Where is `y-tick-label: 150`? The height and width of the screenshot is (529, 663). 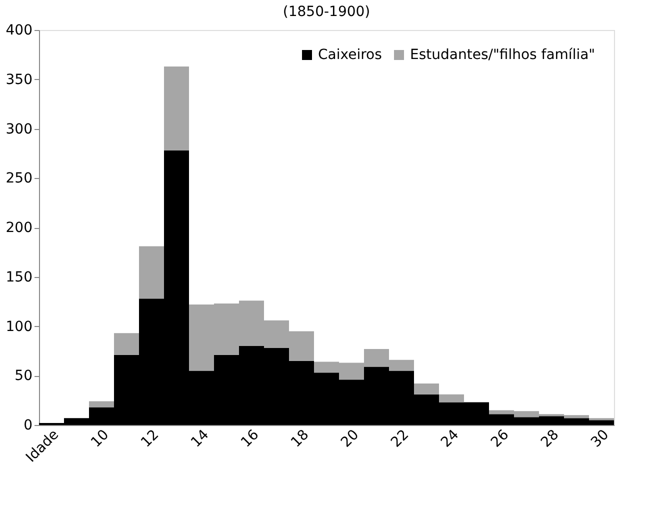
y-tick-label: 150 is located at coordinates (19, 277).